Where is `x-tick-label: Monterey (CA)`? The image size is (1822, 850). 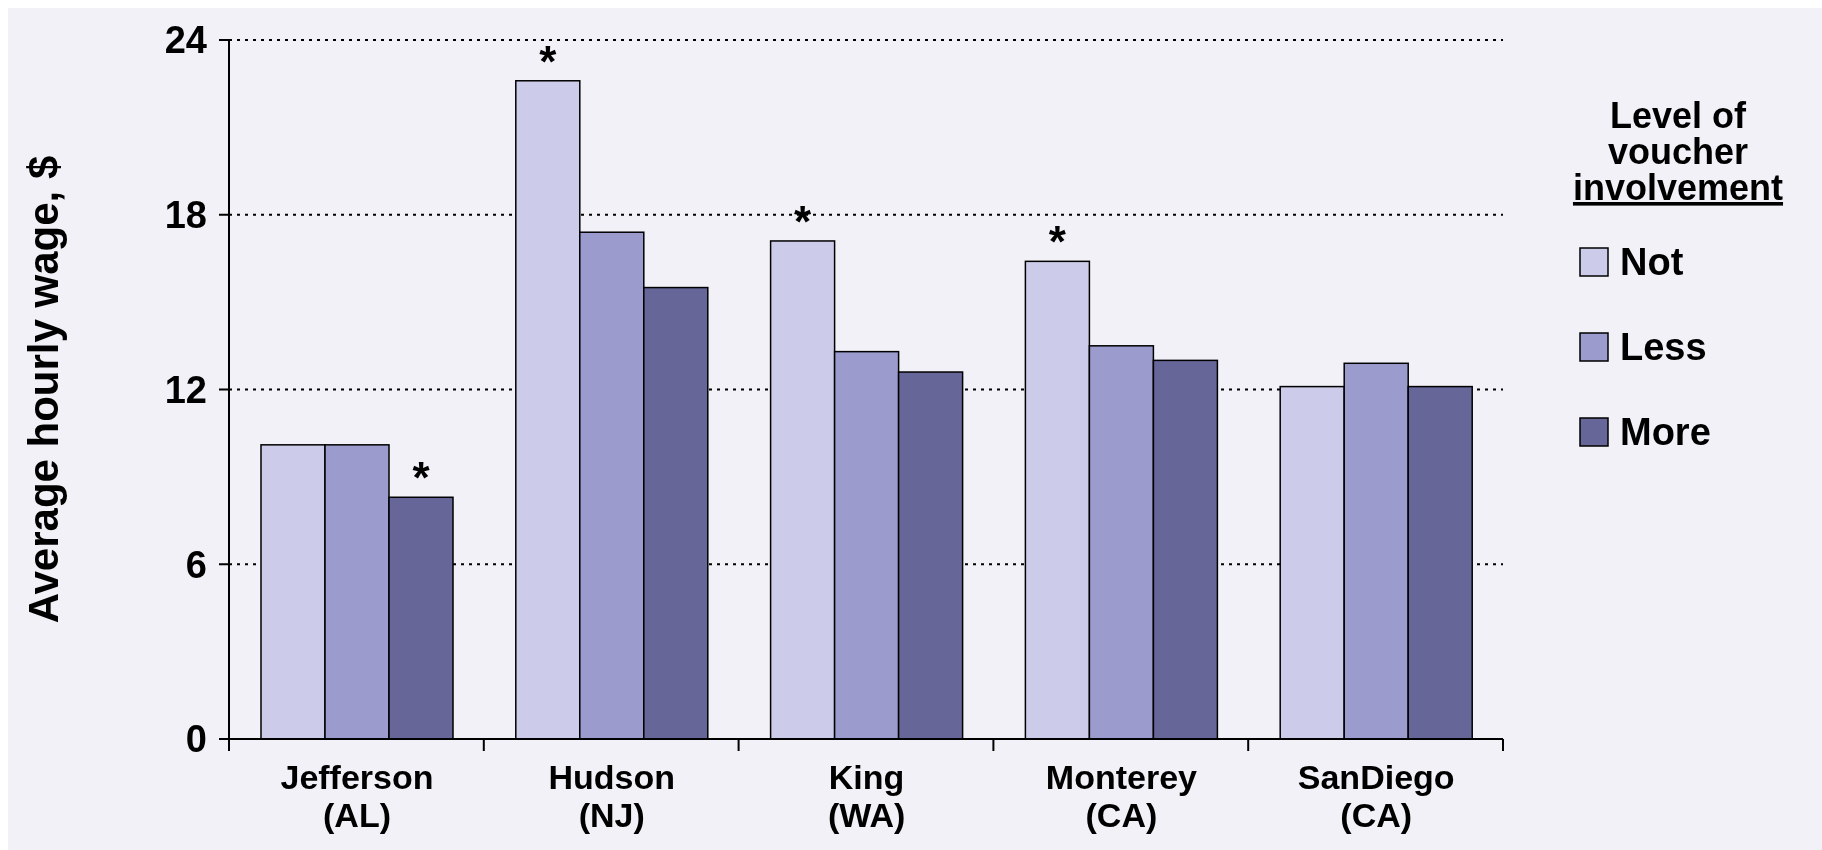 x-tick-label: Monterey (CA) is located at coordinates (1121, 796).